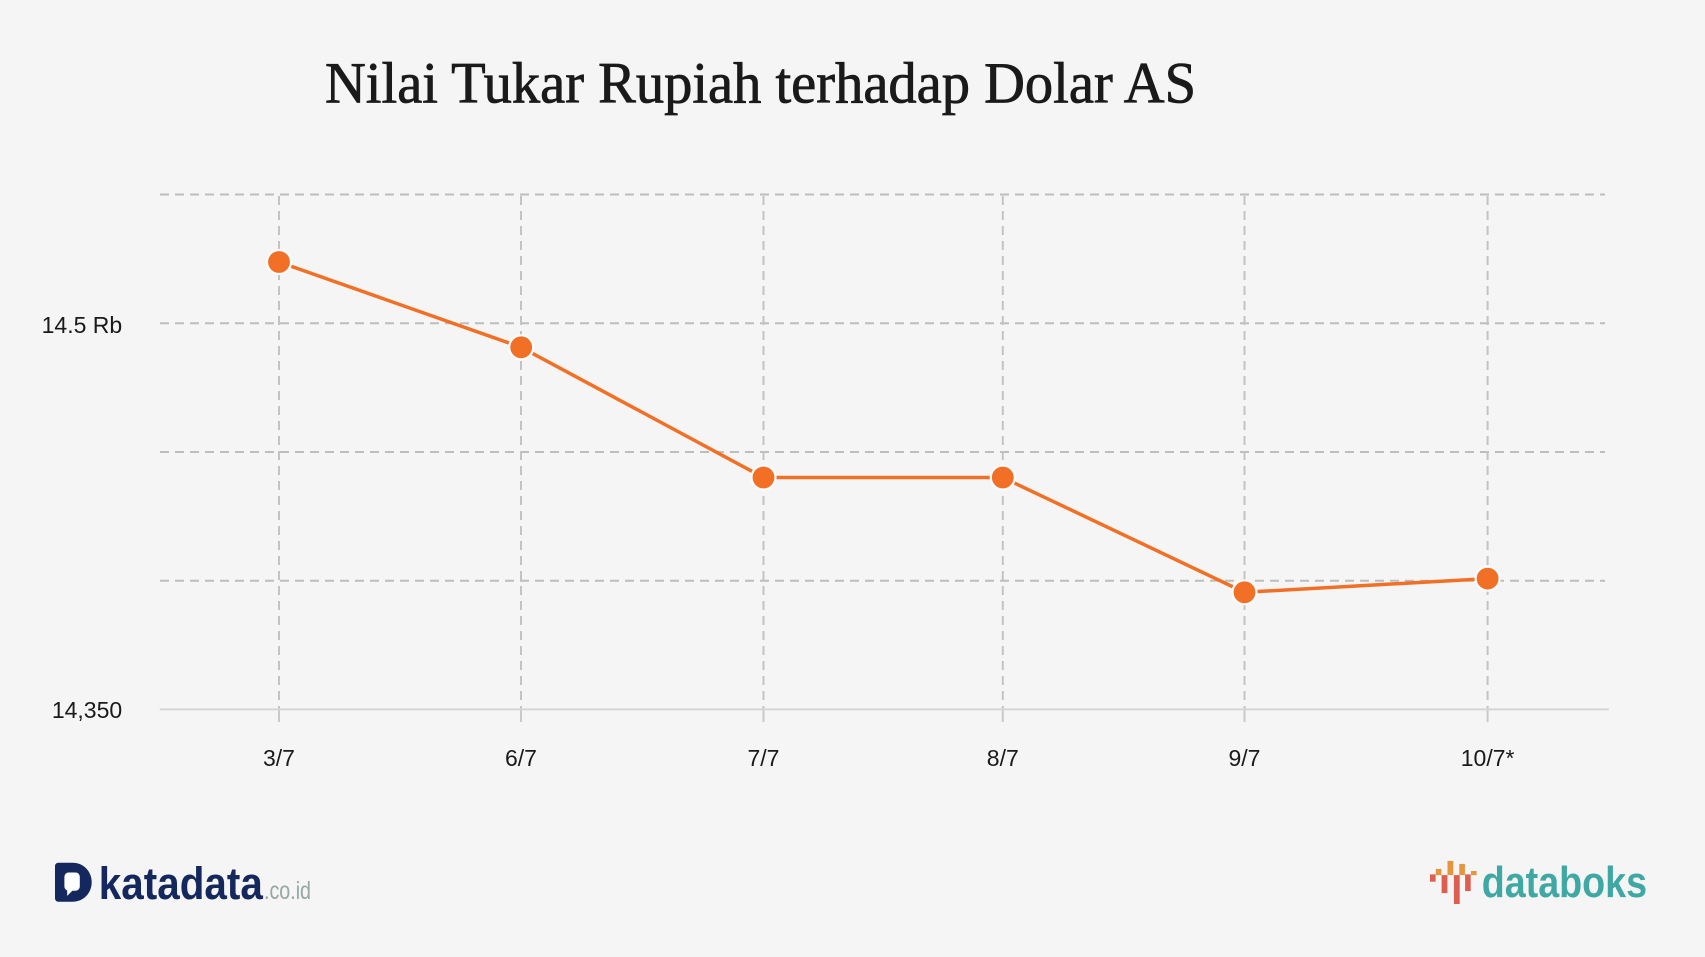 This screenshot has width=1705, height=957. Describe the element at coordinates (1564, 882) in the screenshot. I see `svg-text: databoks` at that location.